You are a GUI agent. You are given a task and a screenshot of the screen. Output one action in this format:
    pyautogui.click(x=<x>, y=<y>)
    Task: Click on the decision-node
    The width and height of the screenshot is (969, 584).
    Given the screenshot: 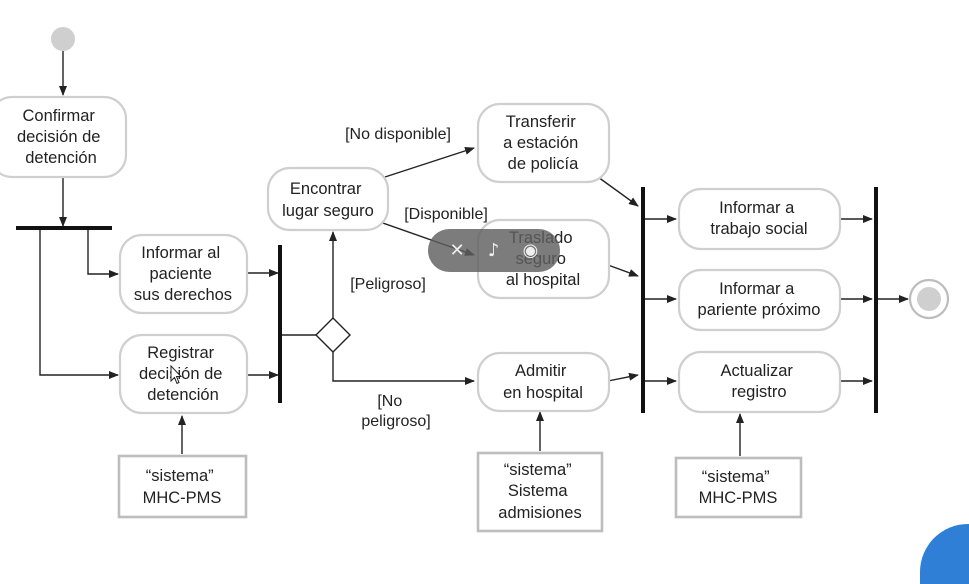 What is the action you would take?
    pyautogui.click(x=333, y=335)
    